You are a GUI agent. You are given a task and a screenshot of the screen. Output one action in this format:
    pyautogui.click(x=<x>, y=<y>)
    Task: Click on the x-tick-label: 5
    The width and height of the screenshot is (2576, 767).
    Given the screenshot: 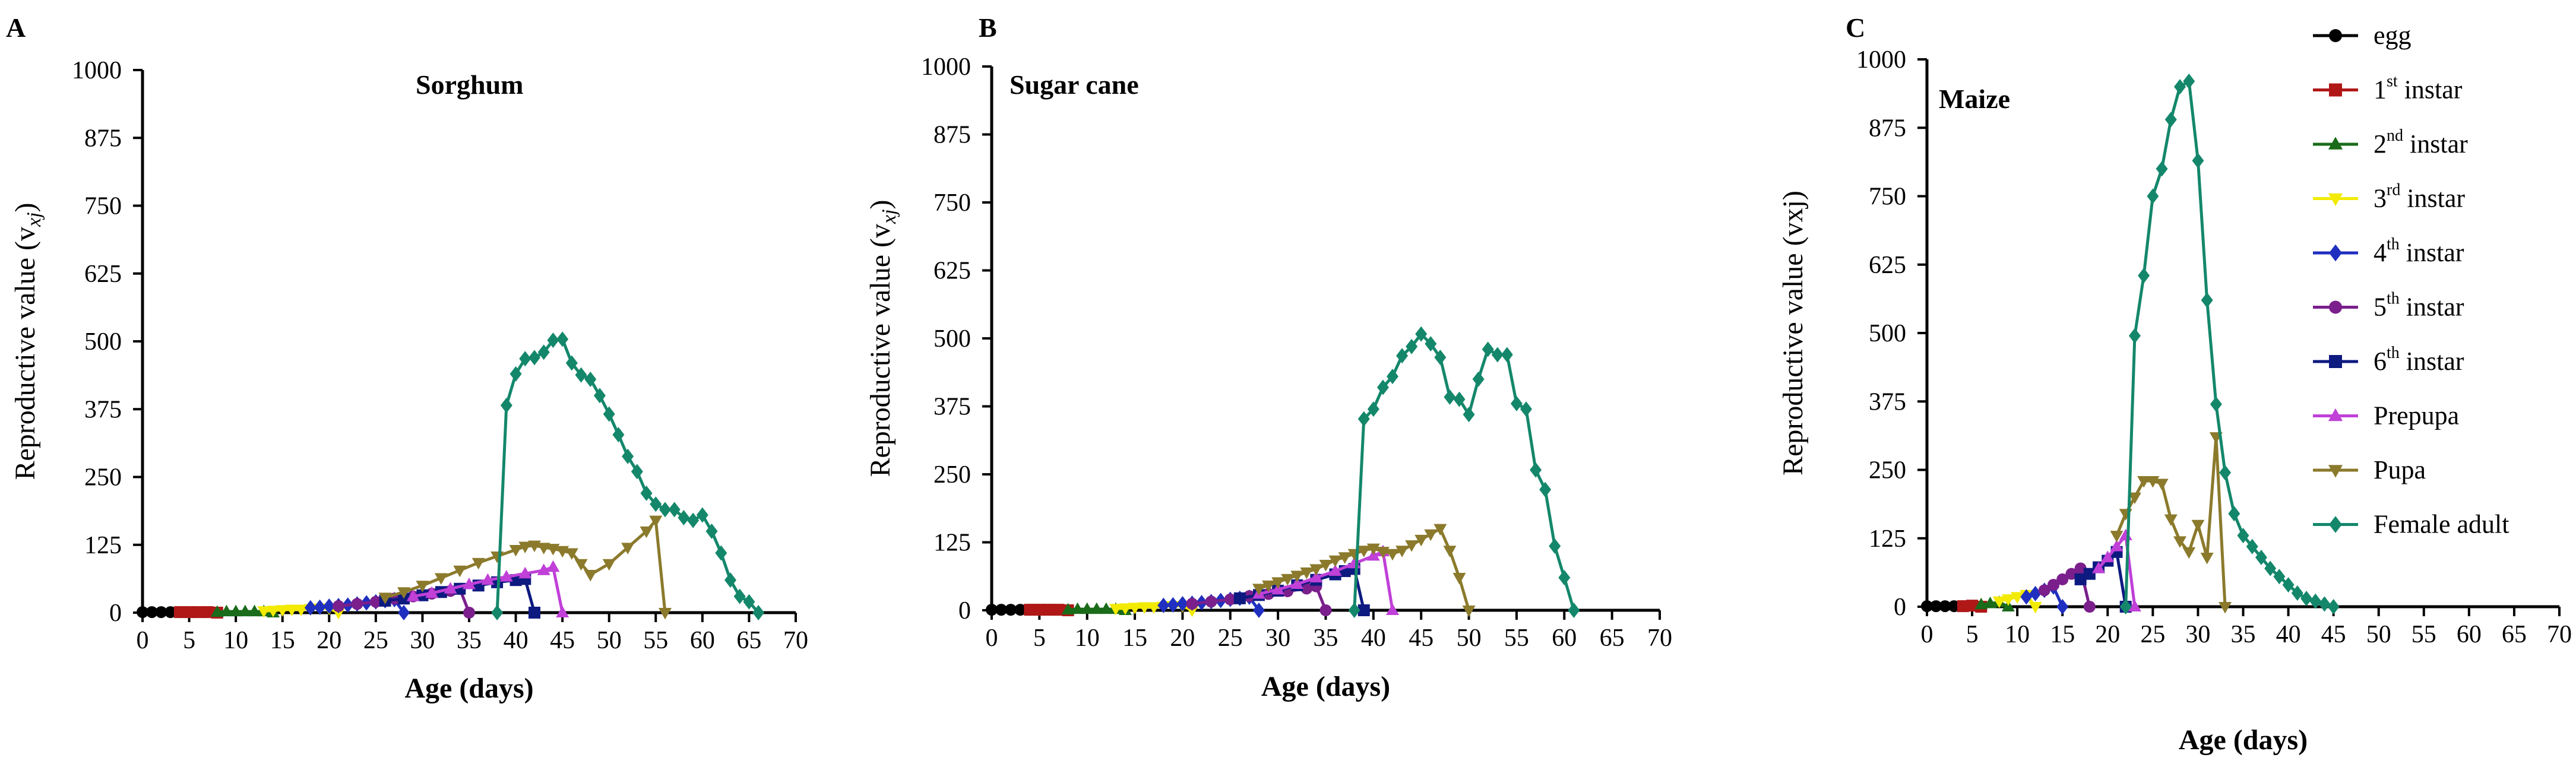 What is the action you would take?
    pyautogui.click(x=1039, y=638)
    